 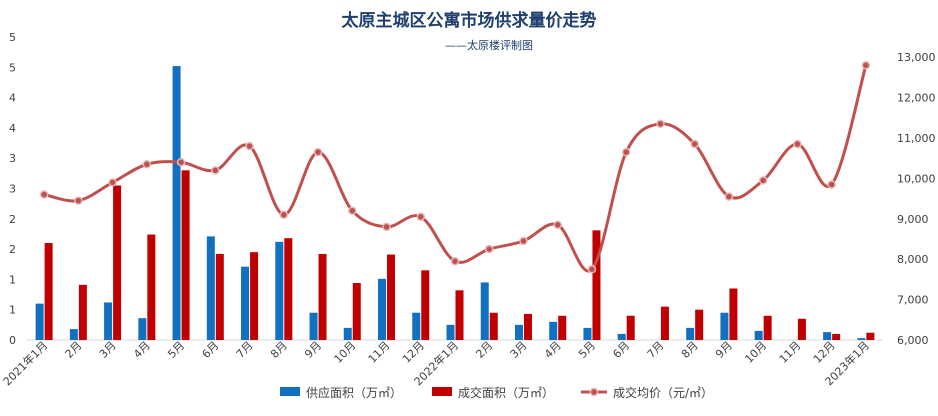 I want to click on right-tick-label: 9,000, so click(x=913, y=219).